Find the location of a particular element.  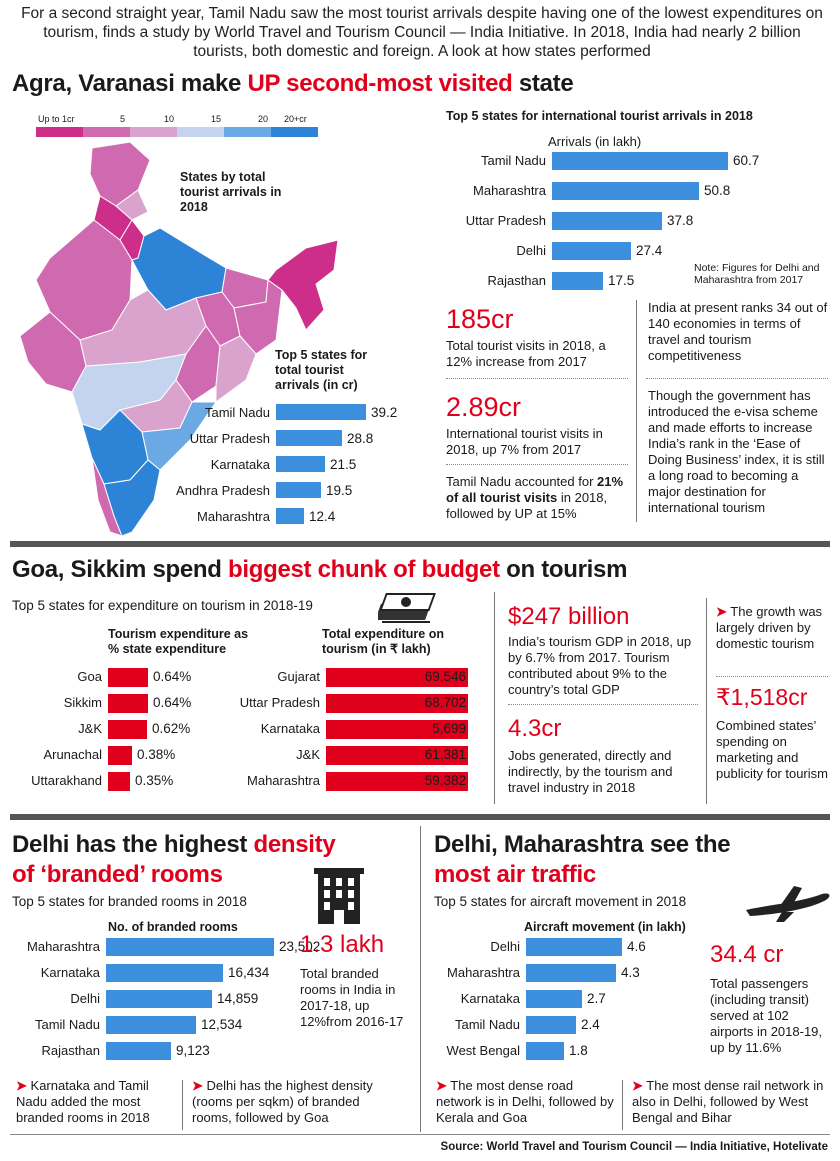

airplane-icon is located at coordinates (788, 904).